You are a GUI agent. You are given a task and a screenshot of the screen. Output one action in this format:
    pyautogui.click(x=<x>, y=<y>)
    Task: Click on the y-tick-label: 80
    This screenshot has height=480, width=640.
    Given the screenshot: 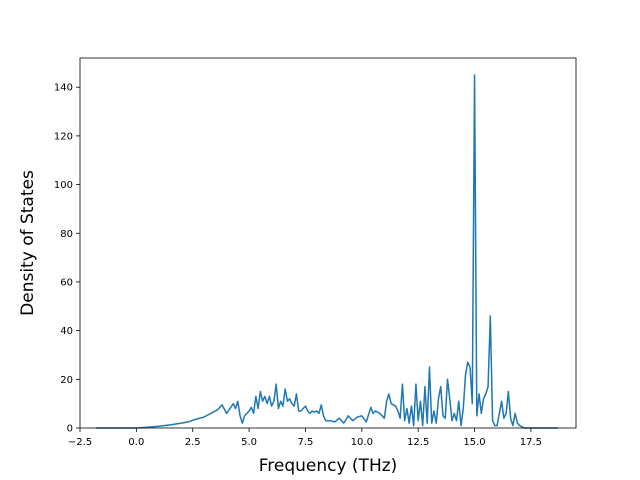 What is the action you would take?
    pyautogui.click(x=66, y=234)
    